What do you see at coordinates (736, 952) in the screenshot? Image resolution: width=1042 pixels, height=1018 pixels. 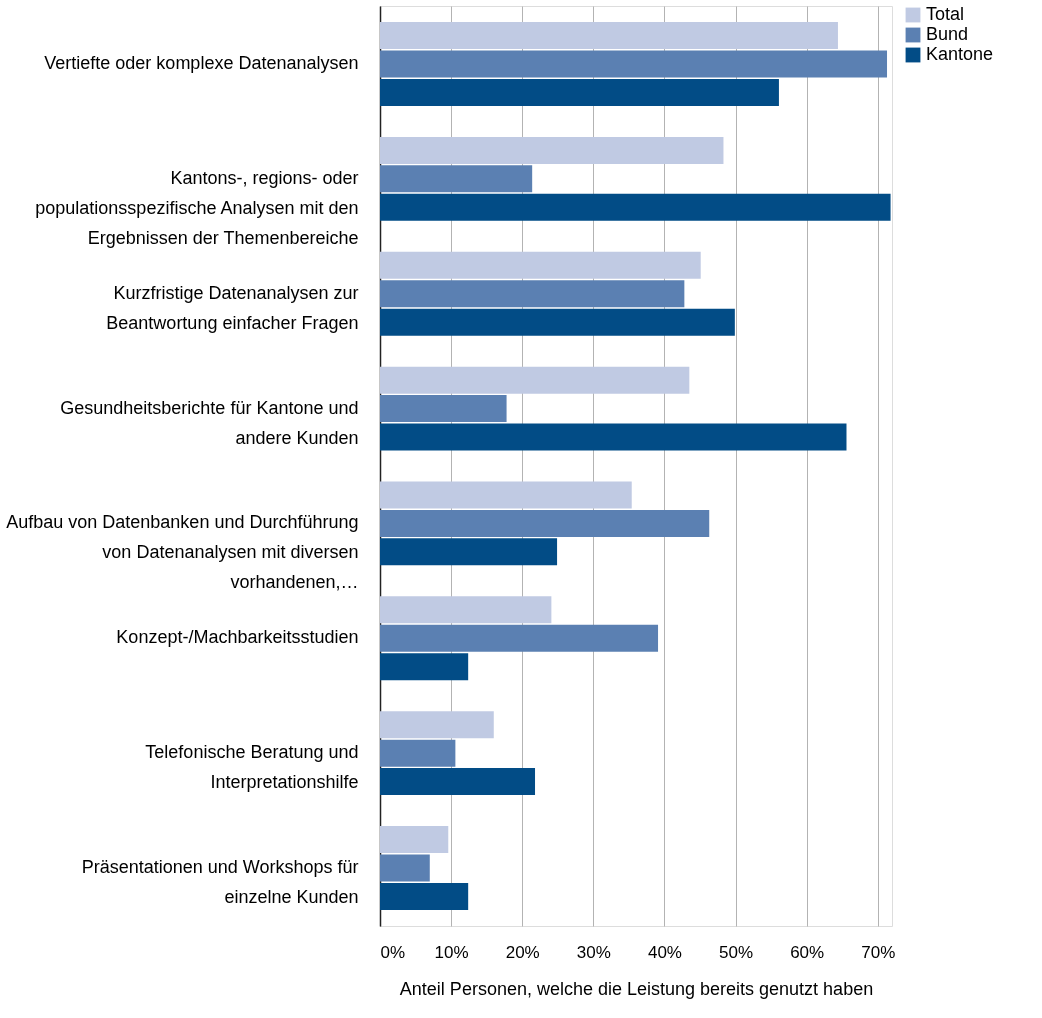 I see `x-tick-label: 50%` at bounding box center [736, 952].